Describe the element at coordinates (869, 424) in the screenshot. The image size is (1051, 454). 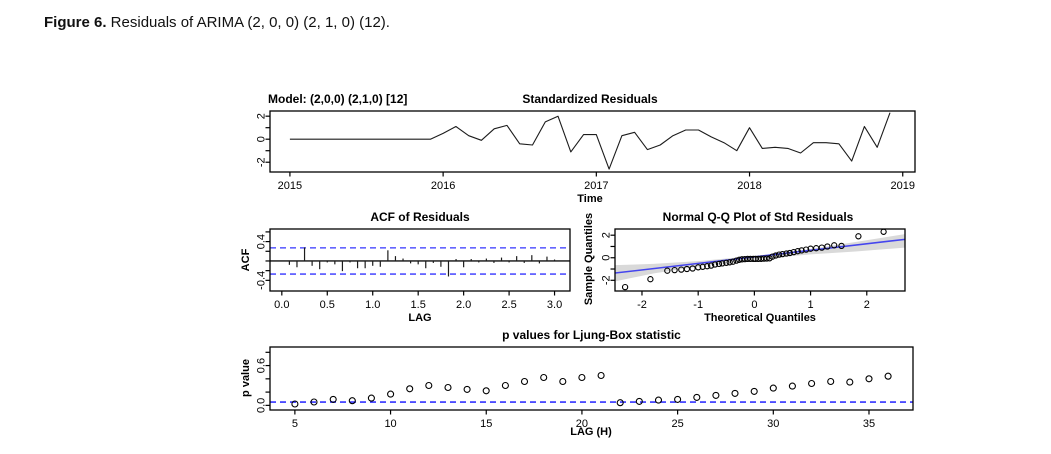
I see `x-tick-label: 35` at that location.